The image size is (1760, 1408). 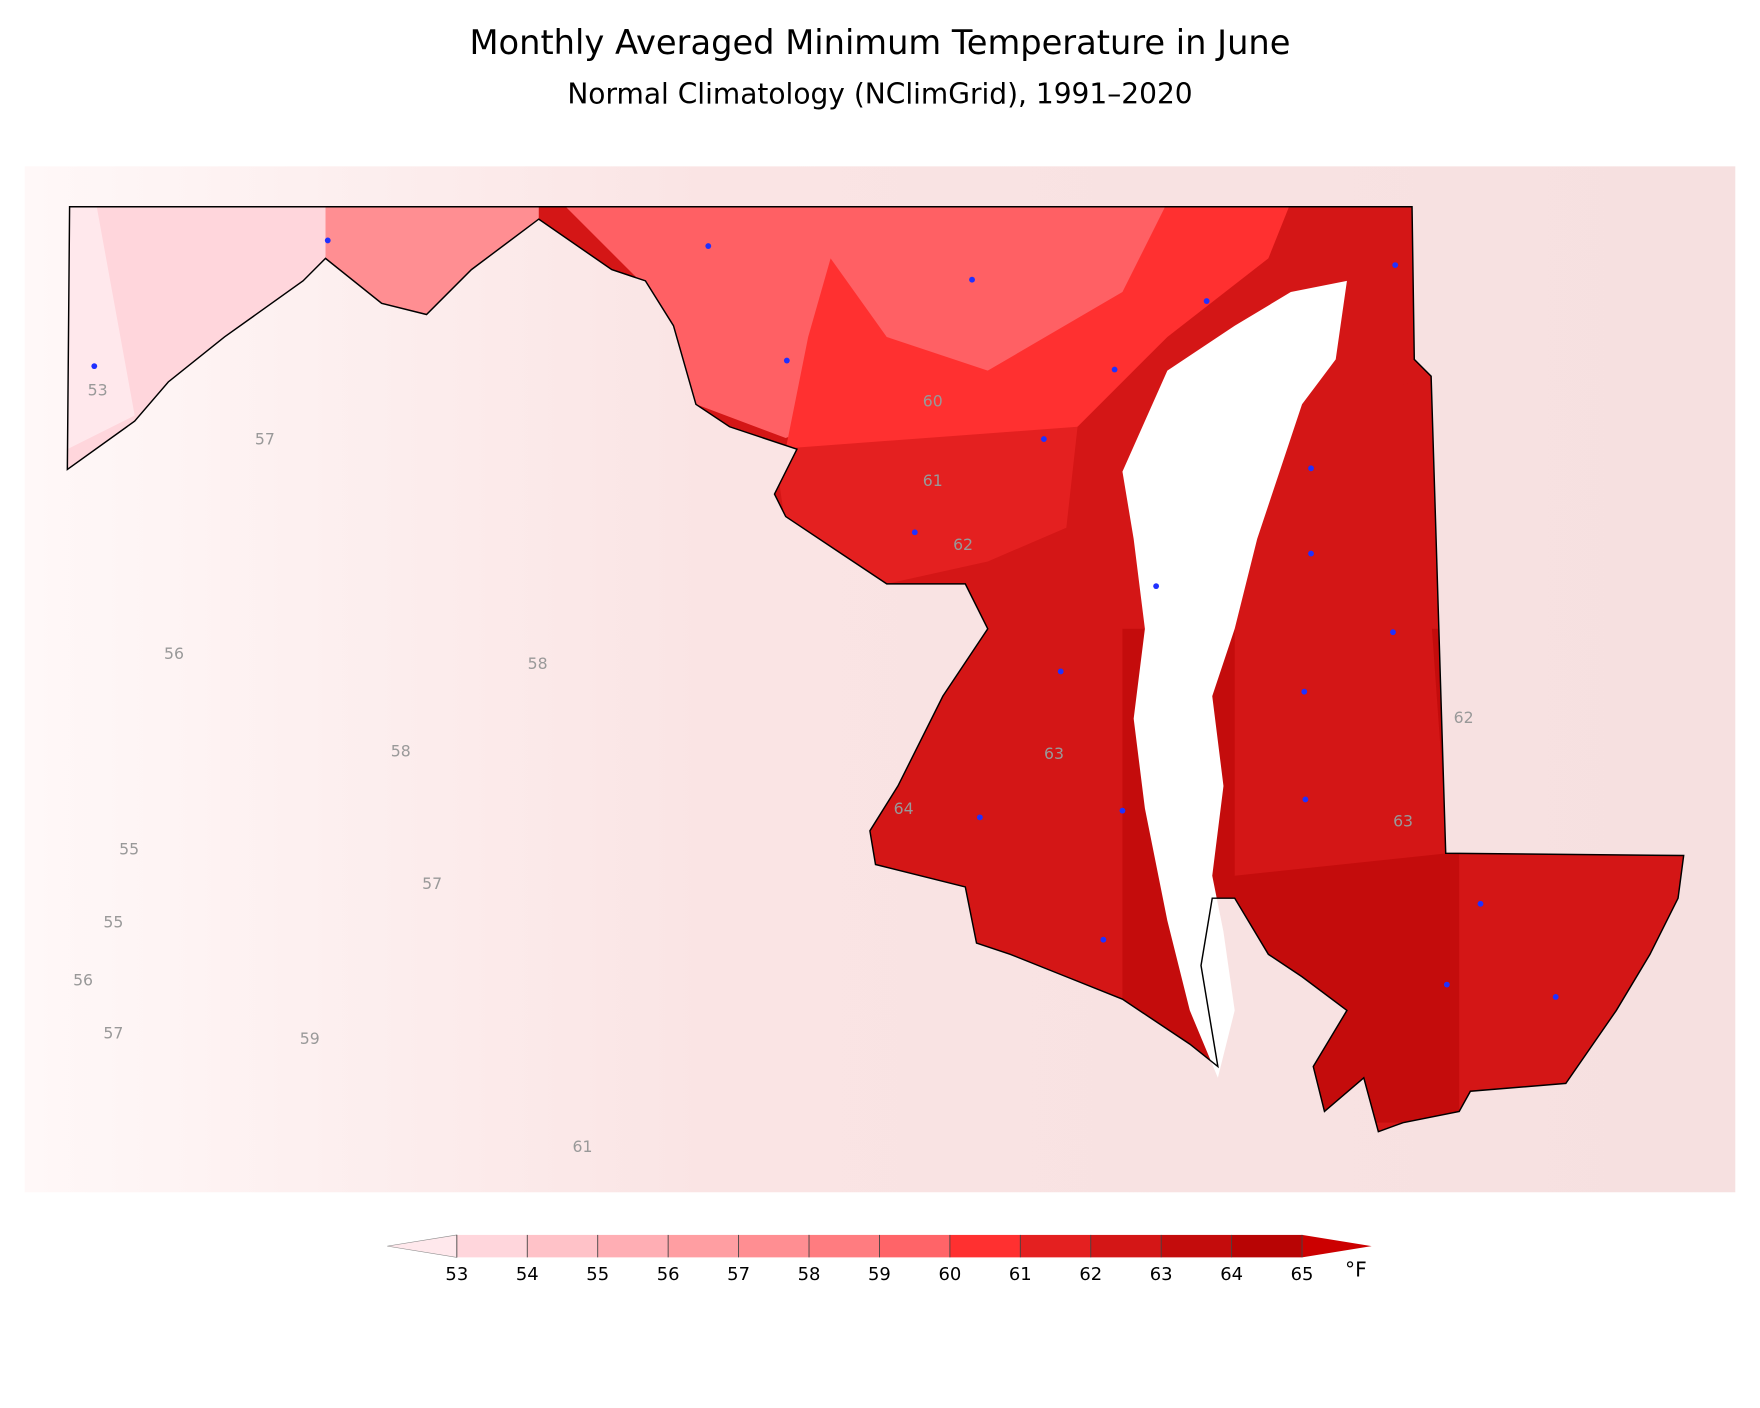 What do you see at coordinates (1090, 1274) in the screenshot?
I see `colorbar-tick-label: 62` at bounding box center [1090, 1274].